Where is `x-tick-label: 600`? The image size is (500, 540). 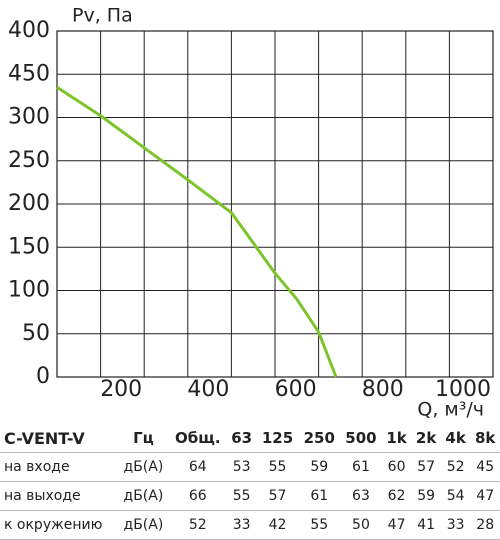 x-tick-label: 600 is located at coordinates (296, 389).